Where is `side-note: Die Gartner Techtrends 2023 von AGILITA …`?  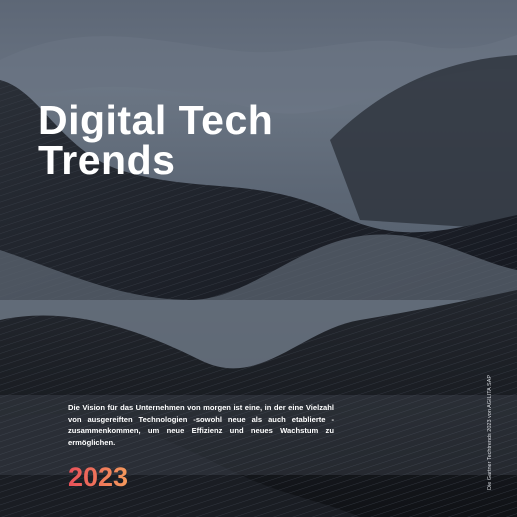
side-note: Die Gartner Techtrends 2023 von AGILITA … is located at coordinates (490, 432).